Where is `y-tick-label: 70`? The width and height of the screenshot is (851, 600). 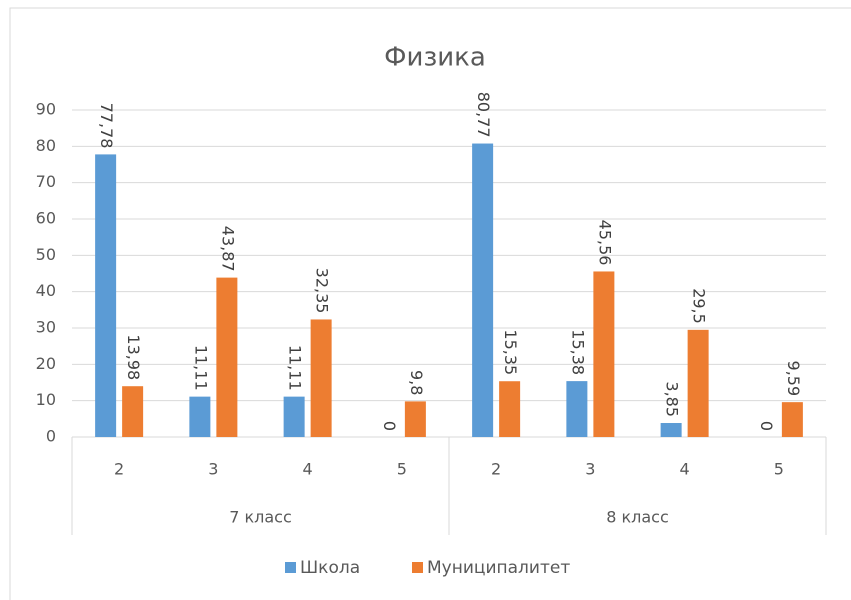
y-tick-label: 70 is located at coordinates (46, 181).